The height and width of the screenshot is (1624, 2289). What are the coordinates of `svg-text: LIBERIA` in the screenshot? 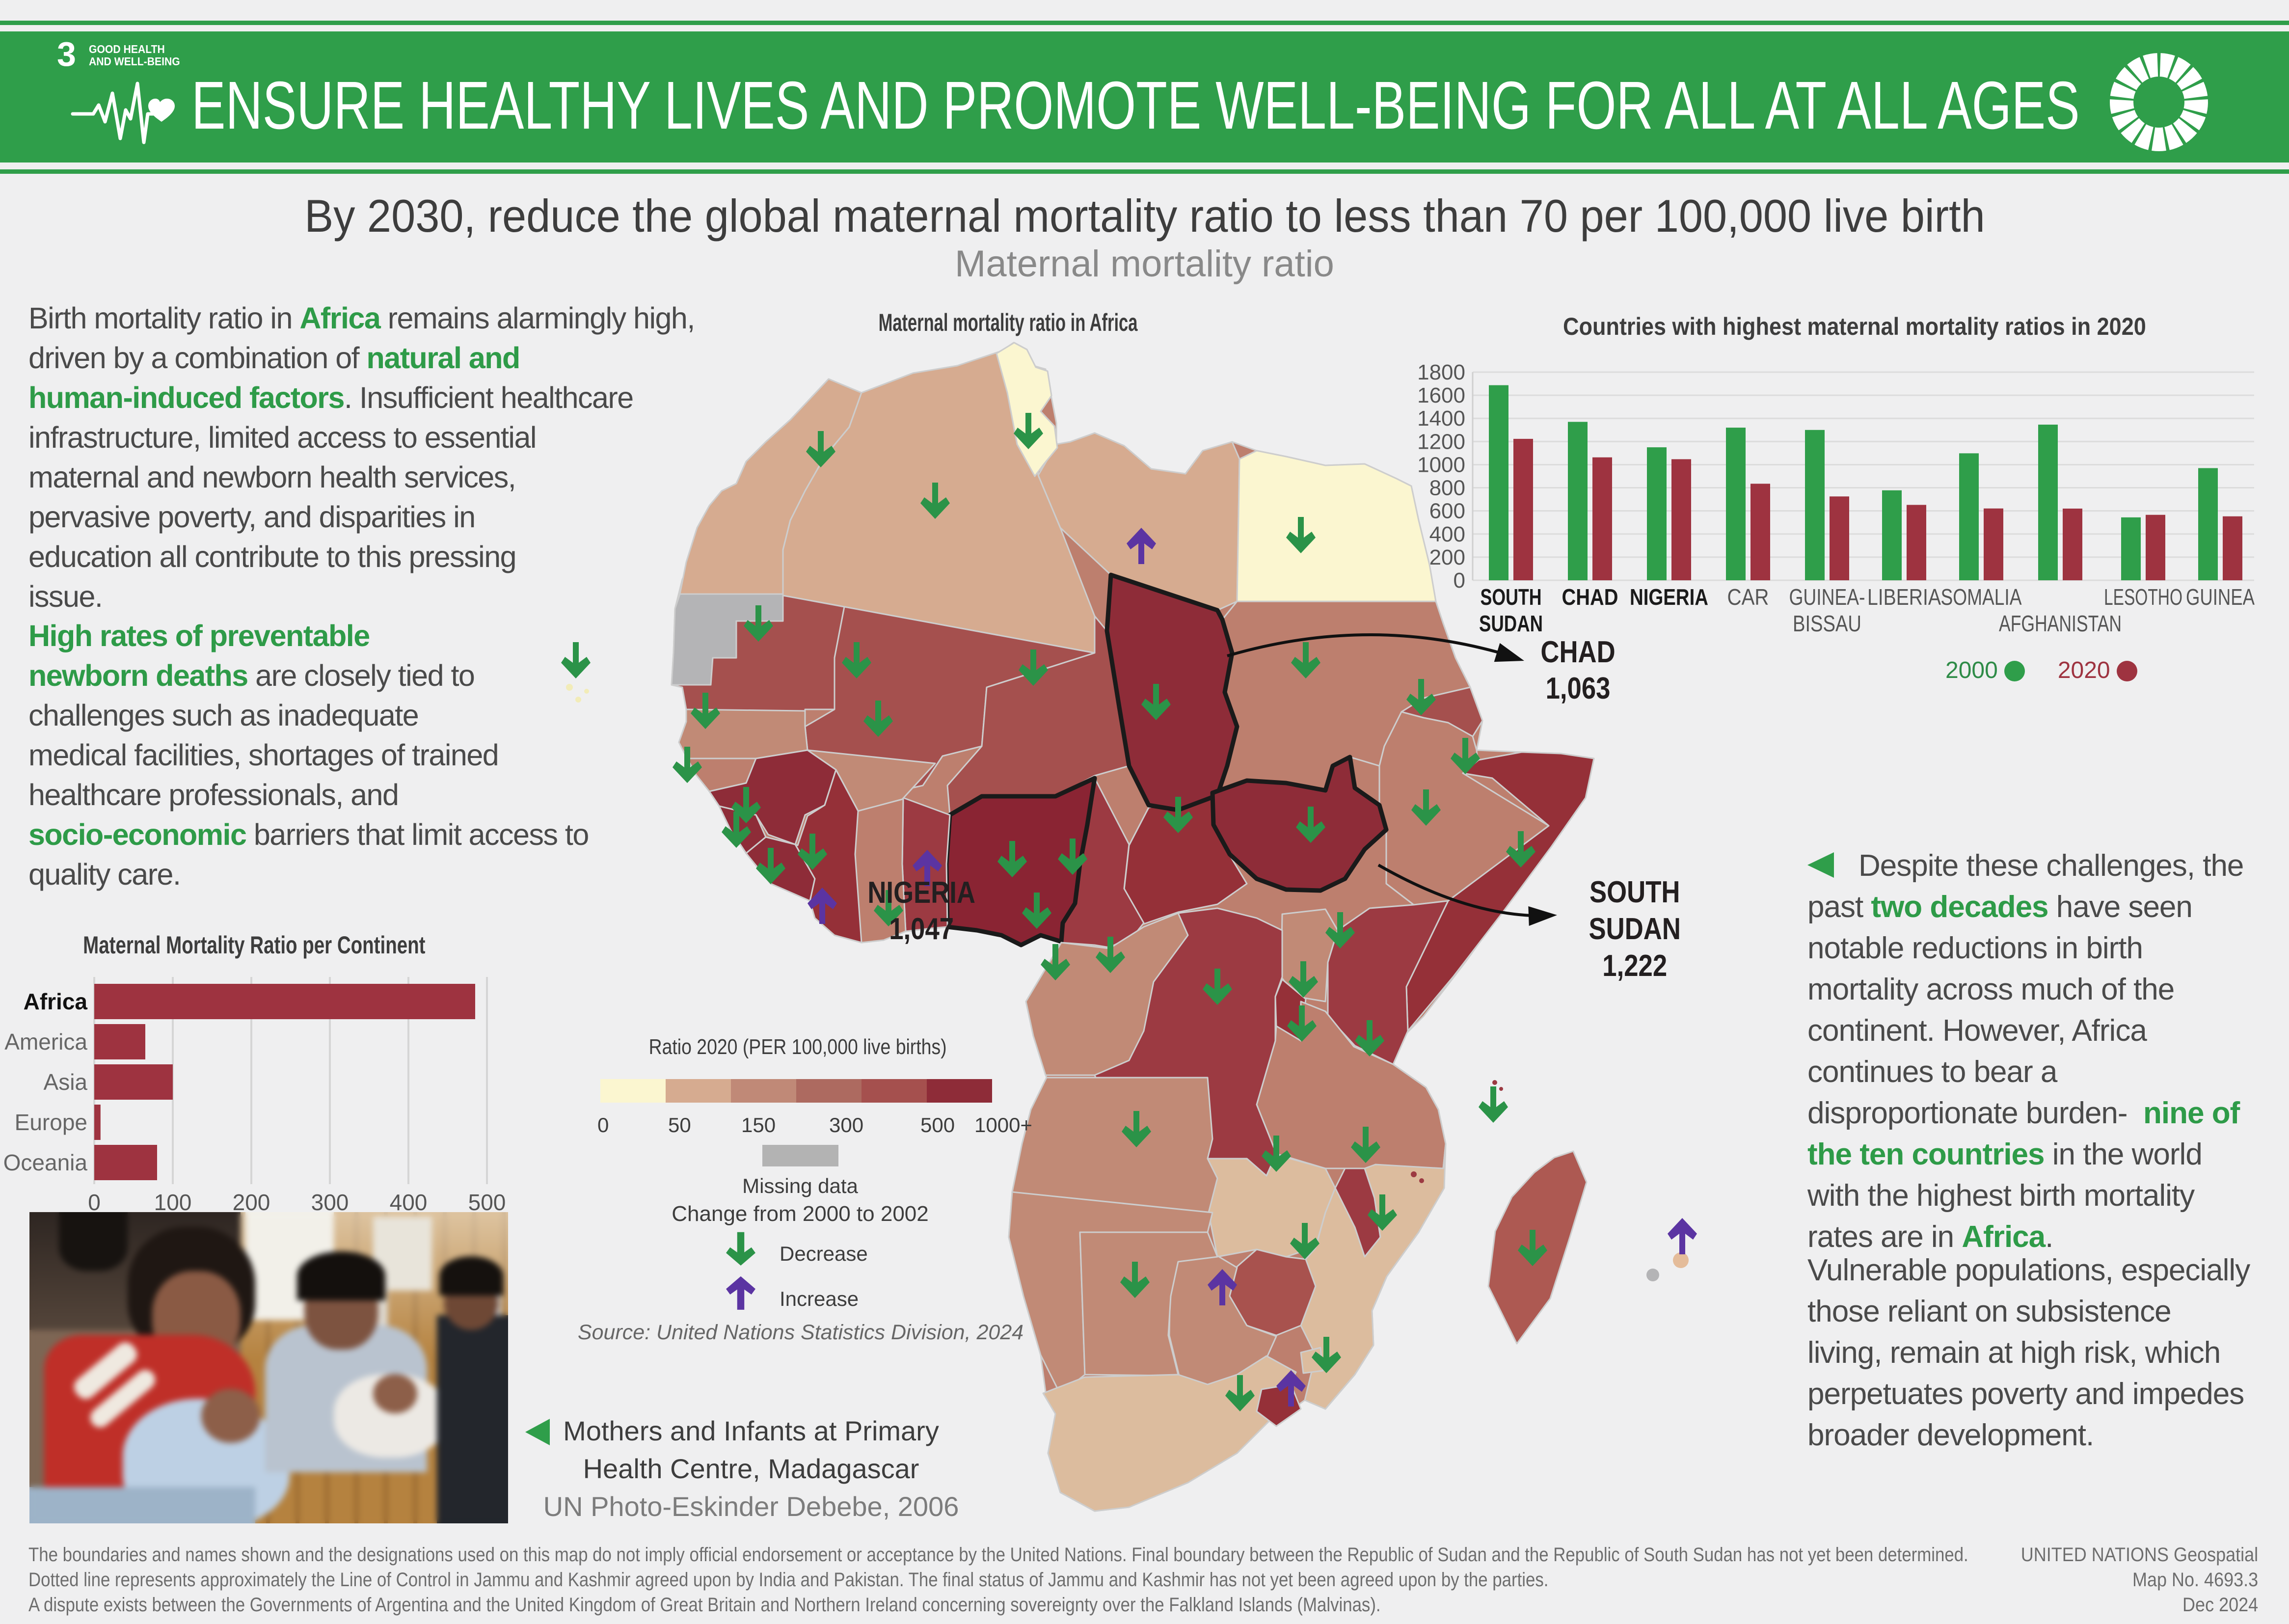 It's located at (1904, 597).